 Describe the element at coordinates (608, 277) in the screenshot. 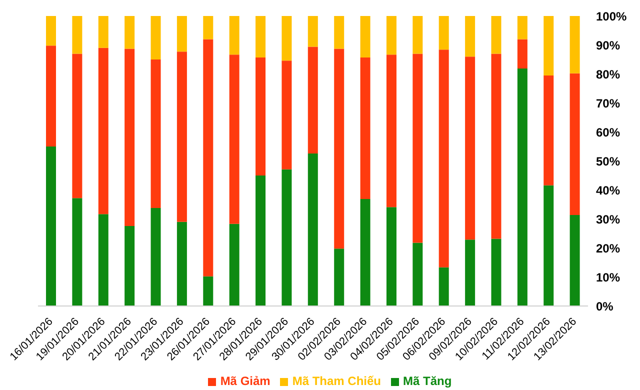

I see `y-tick-label: 10%` at that location.